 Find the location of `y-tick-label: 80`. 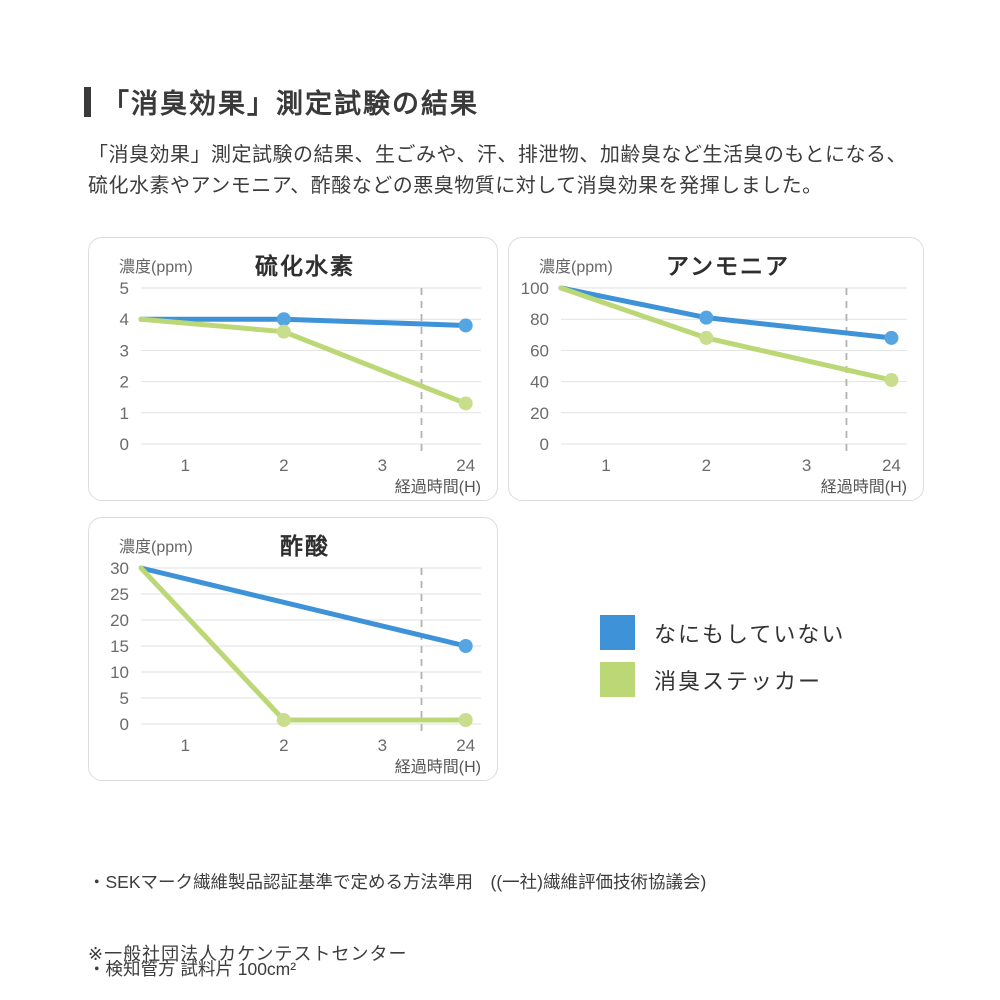

y-tick-label: 80 is located at coordinates (539, 319).